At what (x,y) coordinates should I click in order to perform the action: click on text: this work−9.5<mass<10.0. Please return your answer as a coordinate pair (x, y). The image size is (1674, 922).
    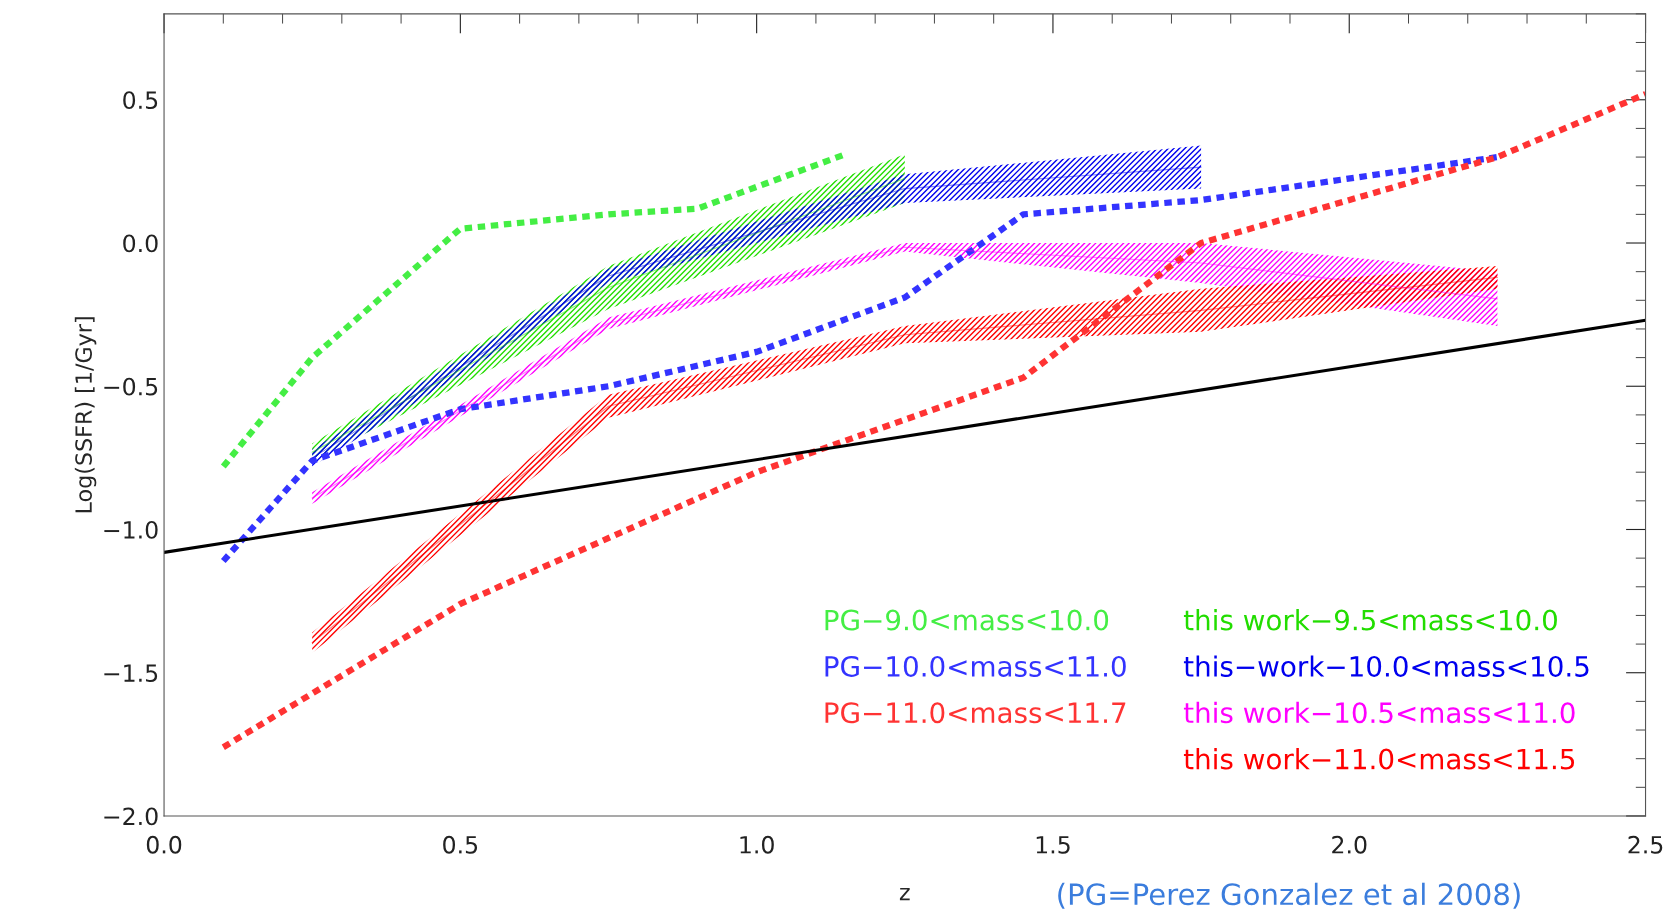
    Looking at the image, I should click on (1370, 620).